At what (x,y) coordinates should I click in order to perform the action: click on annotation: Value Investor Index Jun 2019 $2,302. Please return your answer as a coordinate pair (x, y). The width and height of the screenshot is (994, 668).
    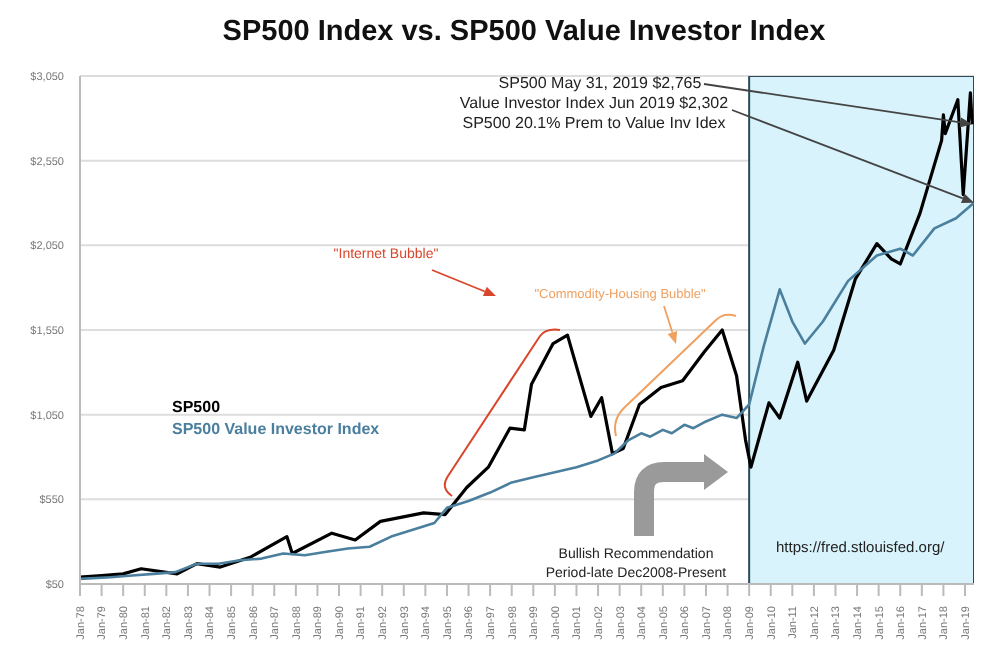
    Looking at the image, I should click on (594, 103).